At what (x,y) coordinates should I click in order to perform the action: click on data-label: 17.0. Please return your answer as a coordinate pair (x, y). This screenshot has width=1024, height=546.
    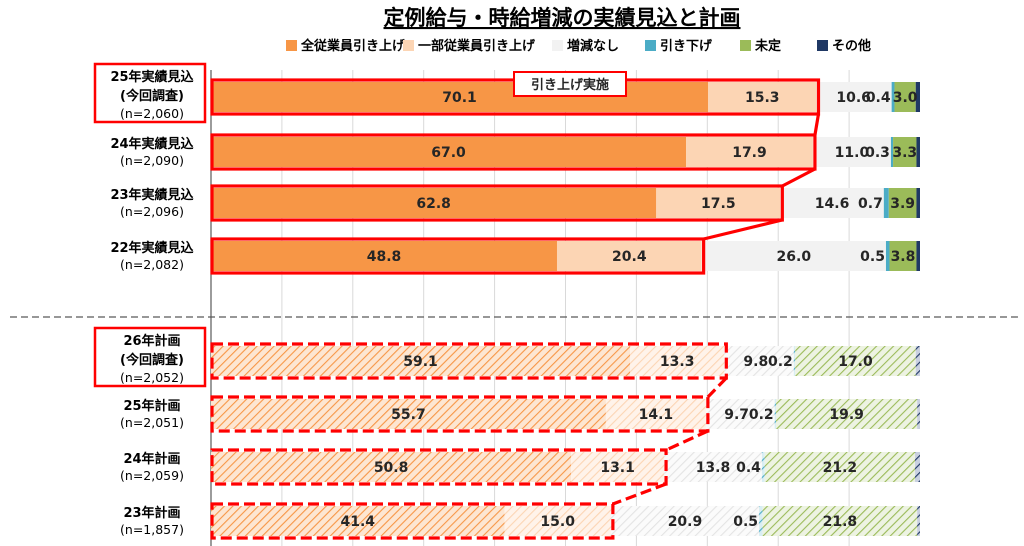
    Looking at the image, I should click on (855, 362).